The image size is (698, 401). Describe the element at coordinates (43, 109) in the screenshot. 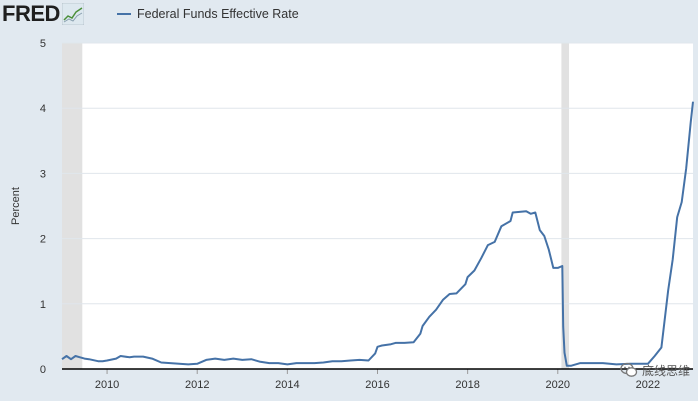

I see `y-tick-label: 4` at that location.